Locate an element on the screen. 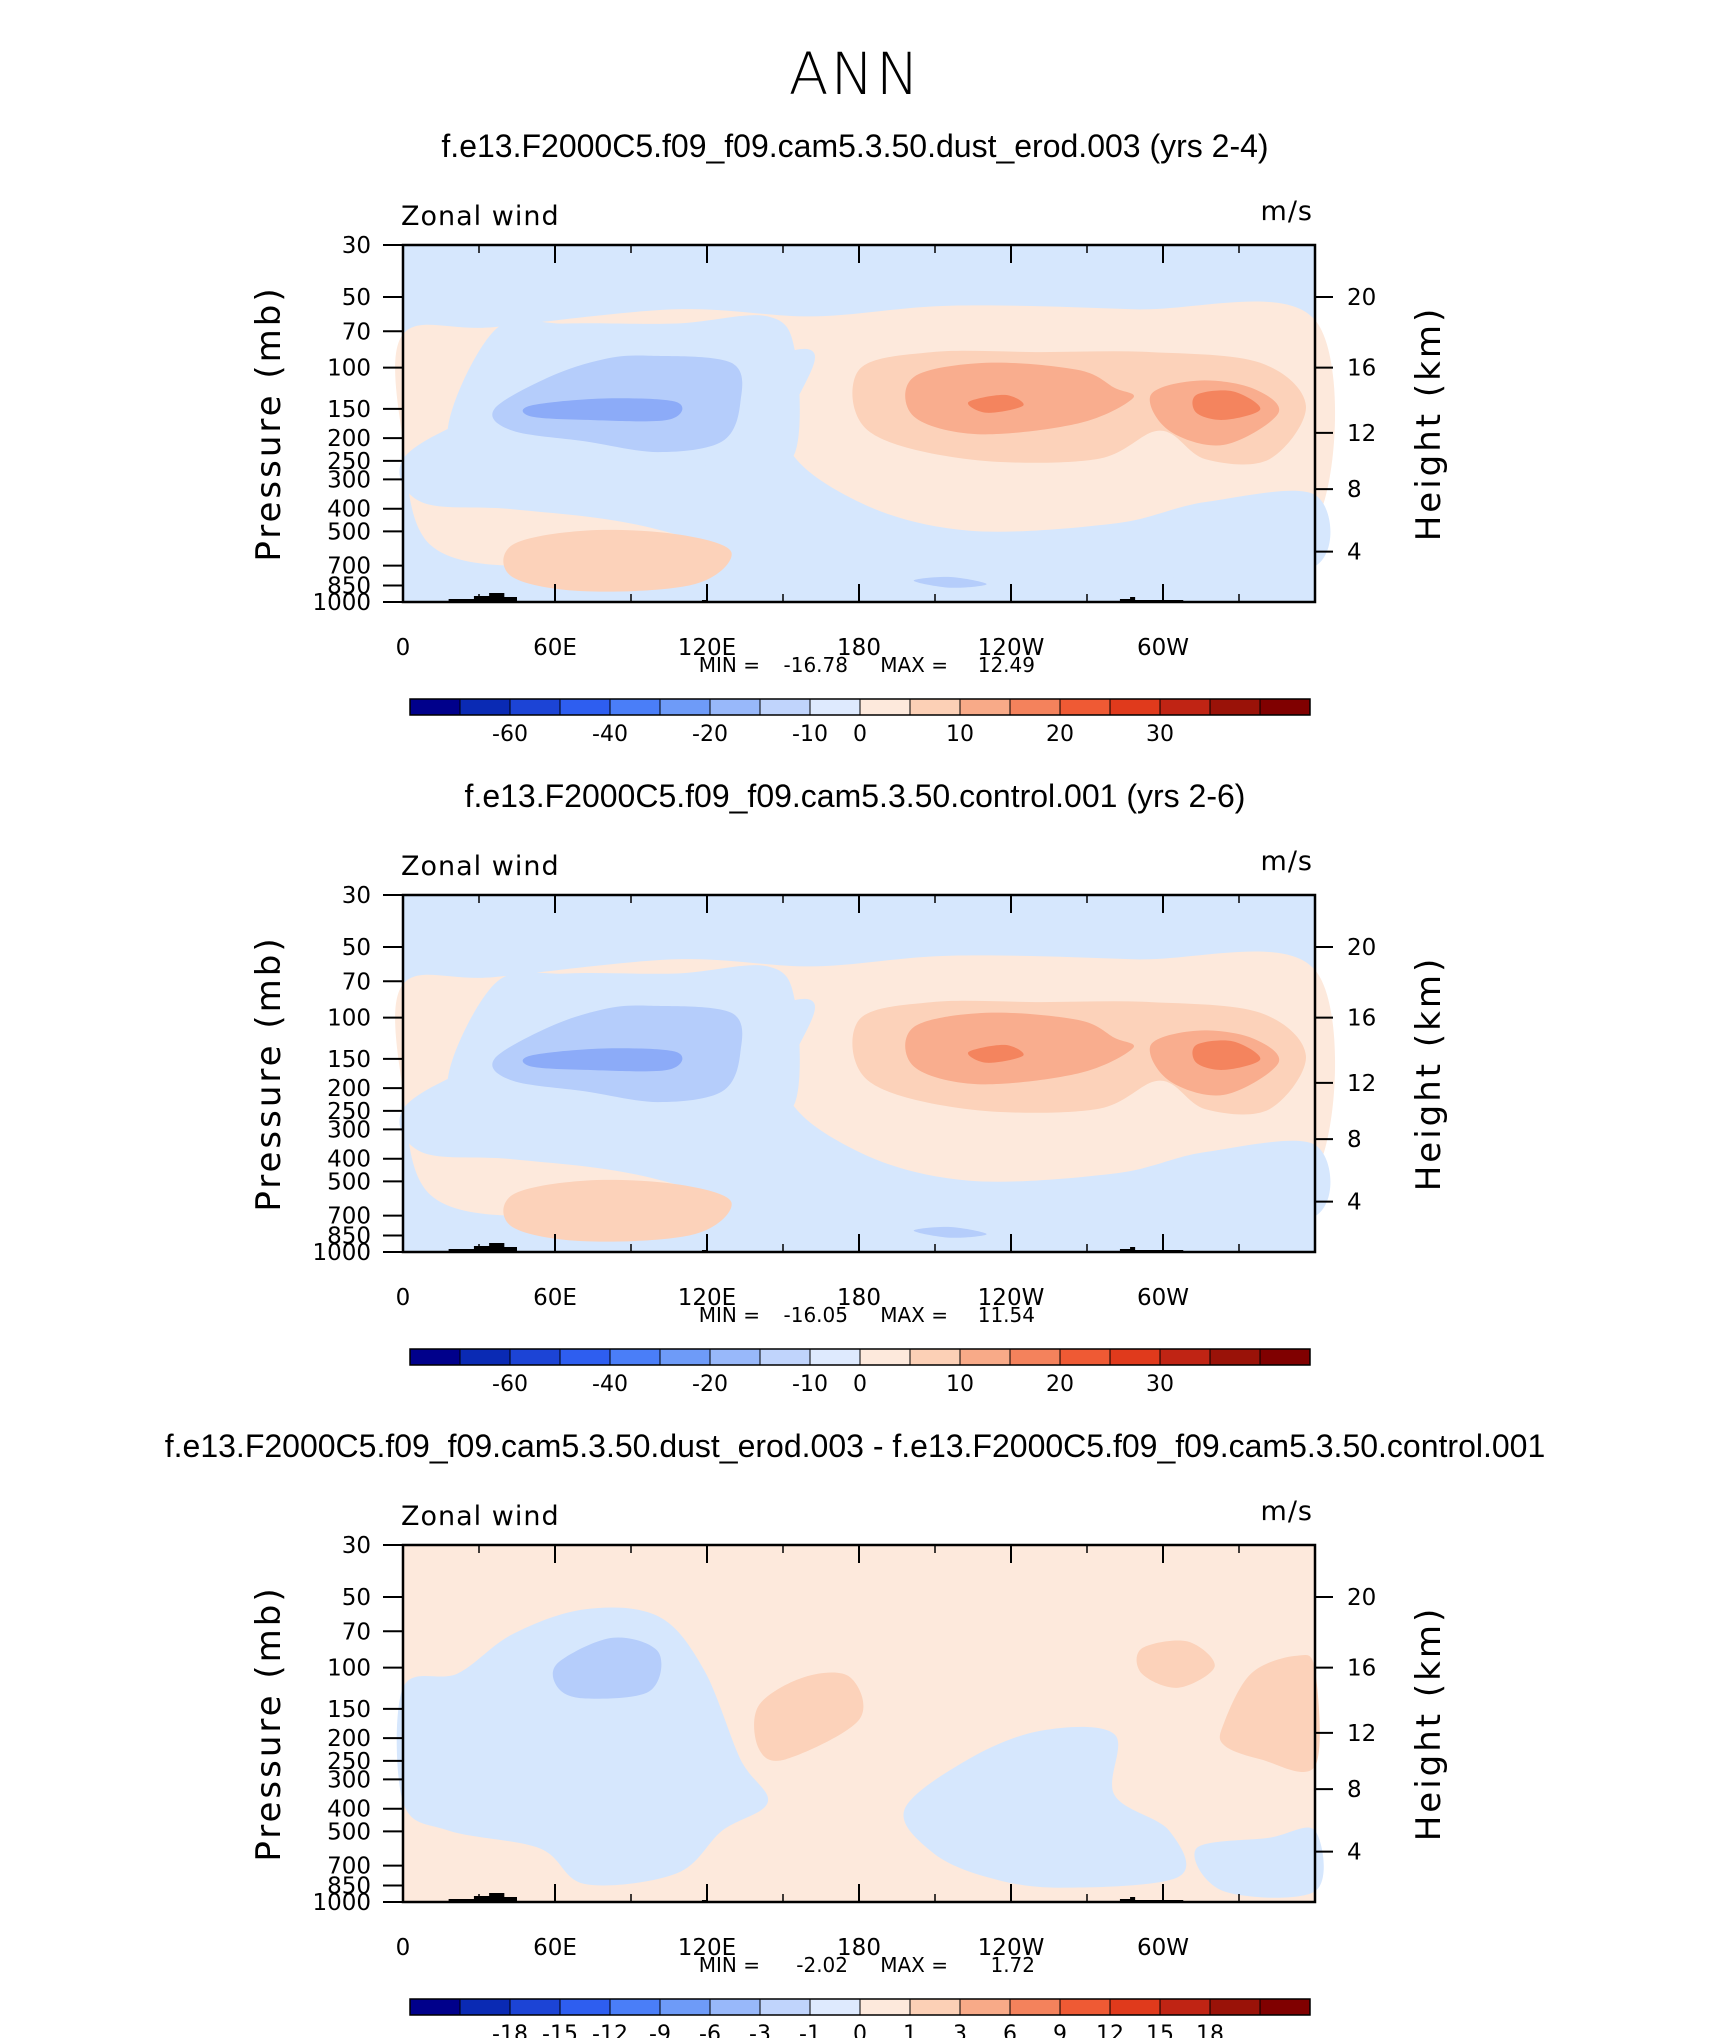 The width and height of the screenshot is (1710, 2038). colorbar-label: 3 is located at coordinates (960, 2030).